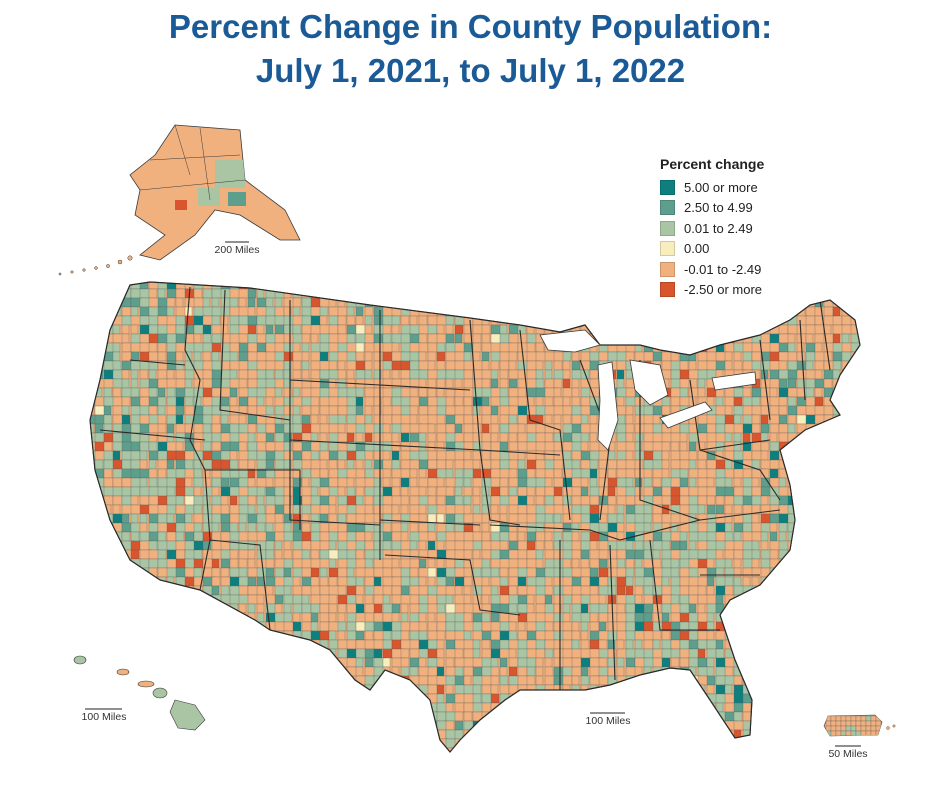  I want to click on legend-item-label: 0.01 to 2.49, so click(718, 228).